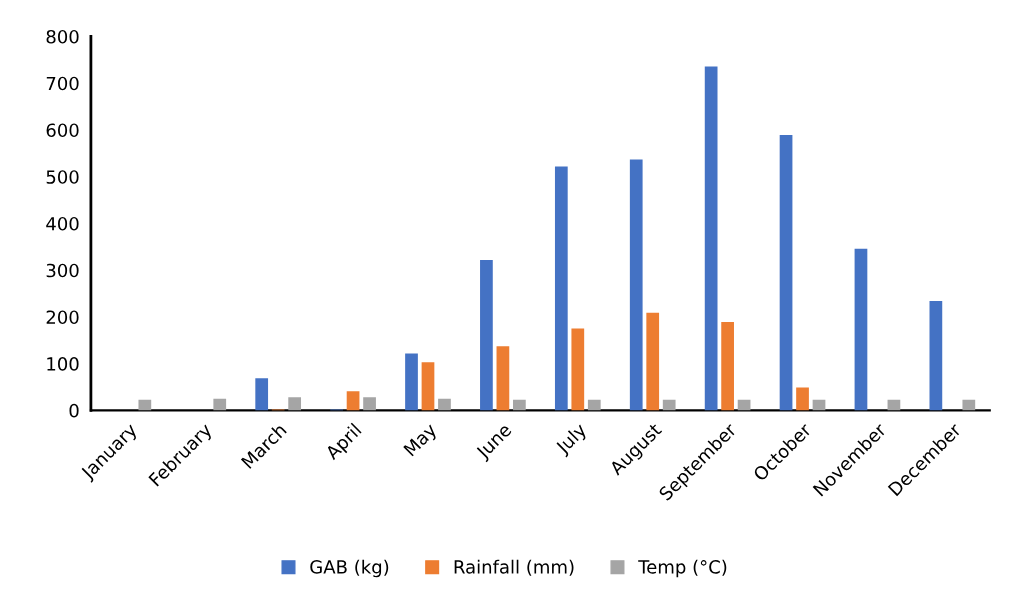  I want to click on y-tick-label: 400, so click(62, 223).